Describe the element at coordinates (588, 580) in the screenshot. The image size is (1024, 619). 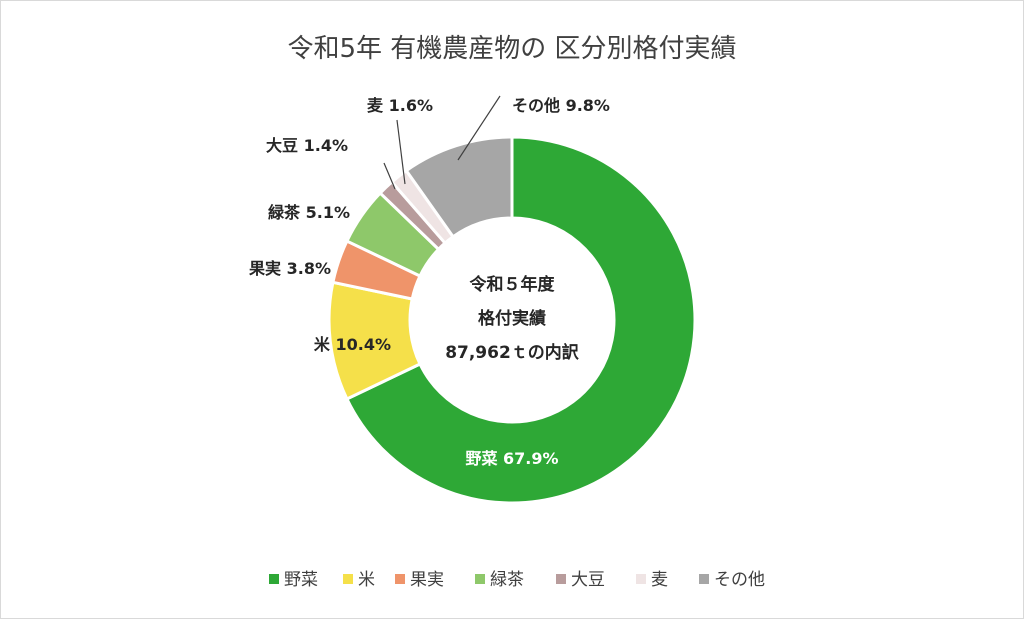
I see `legend-label-4: 大豆` at that location.